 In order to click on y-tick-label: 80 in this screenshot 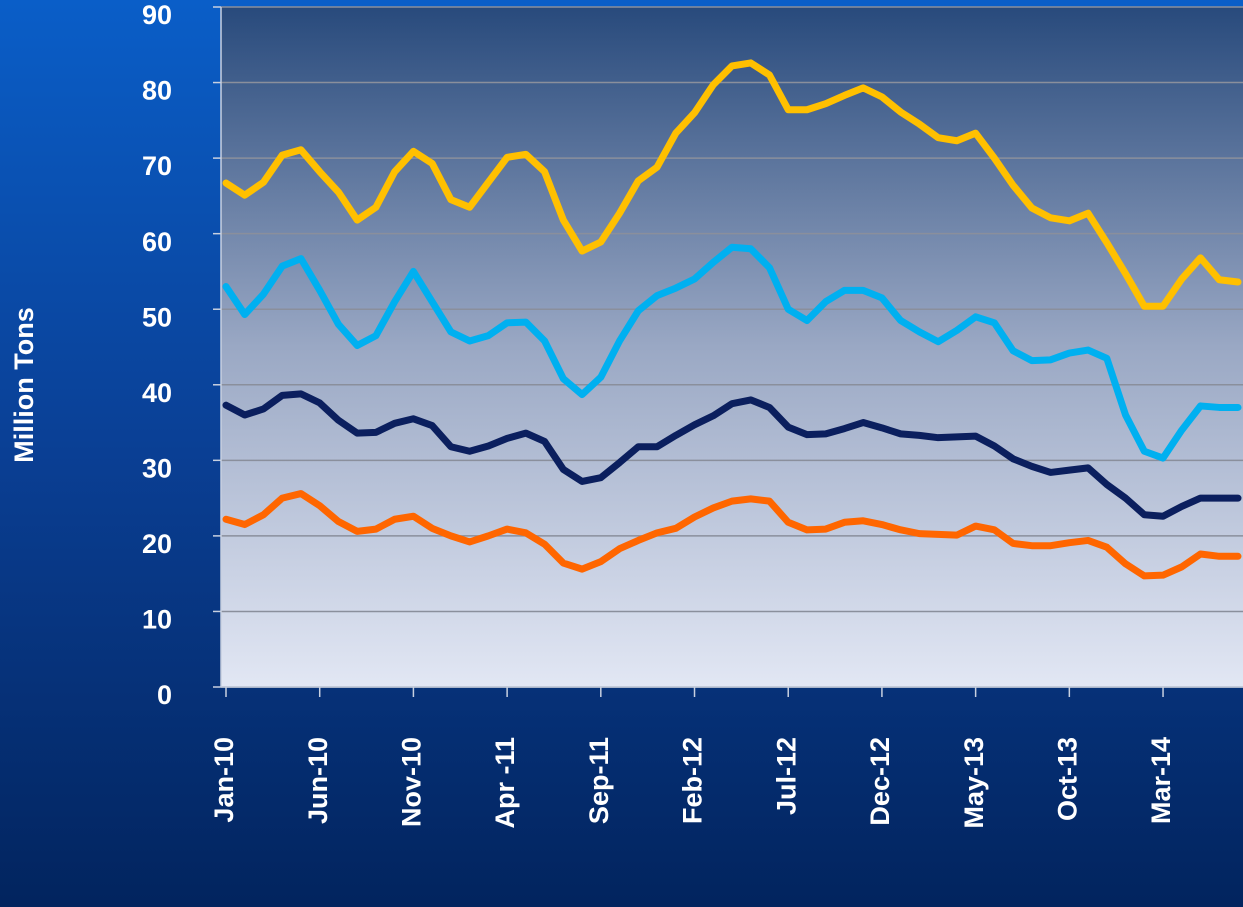, I will do `click(157, 91)`.